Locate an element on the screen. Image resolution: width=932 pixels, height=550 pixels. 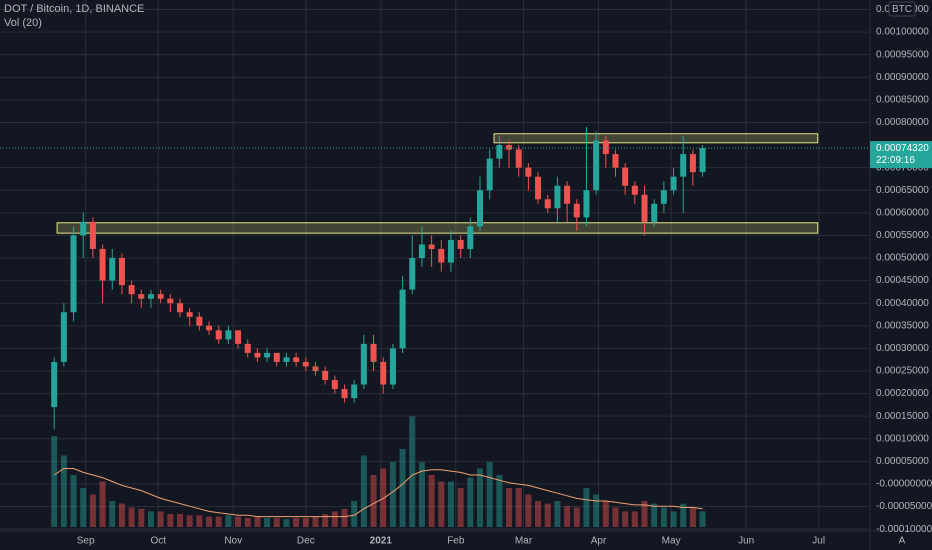
y-tick-label: 0.00025000 is located at coordinates (902, 371).